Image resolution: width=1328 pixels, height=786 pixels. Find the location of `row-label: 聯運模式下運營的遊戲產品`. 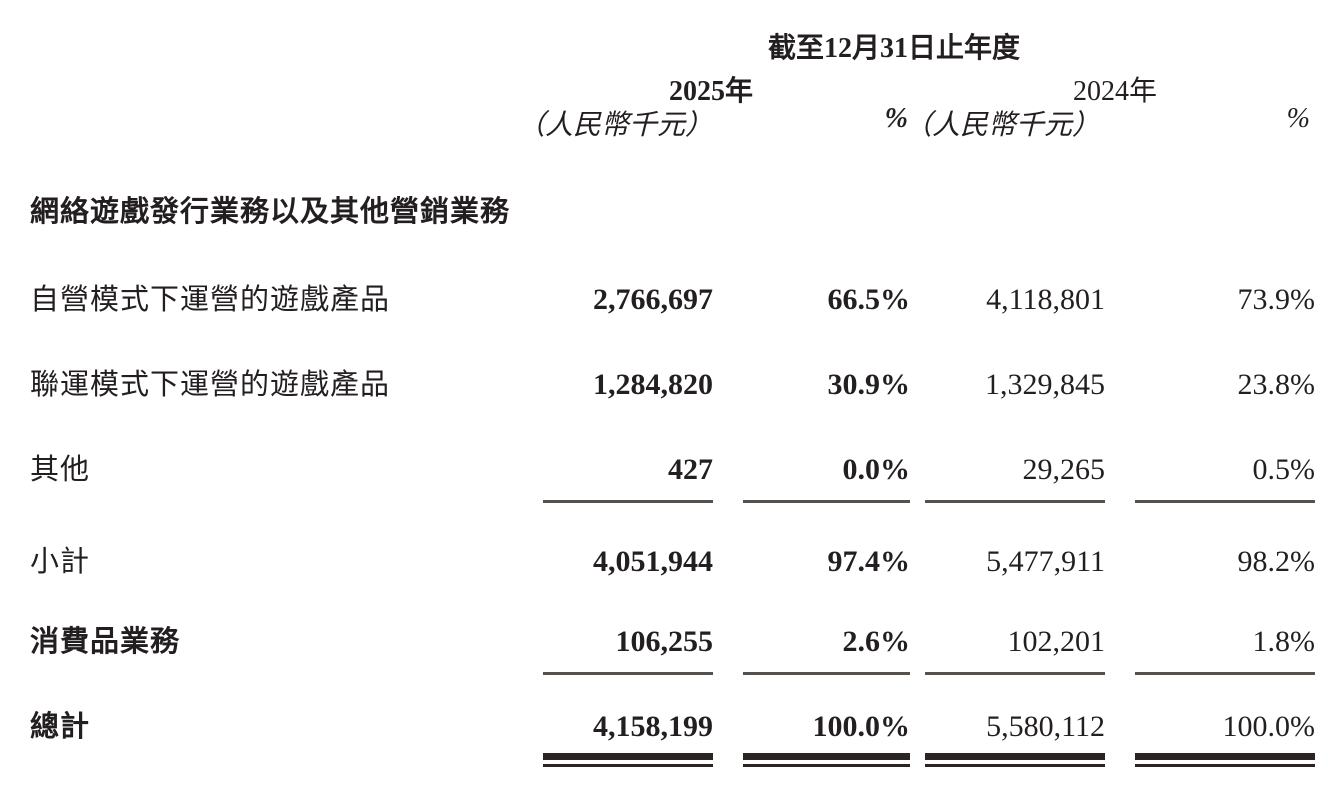

row-label: 聯運模式下運營的遊戲產品 is located at coordinates (210, 385).